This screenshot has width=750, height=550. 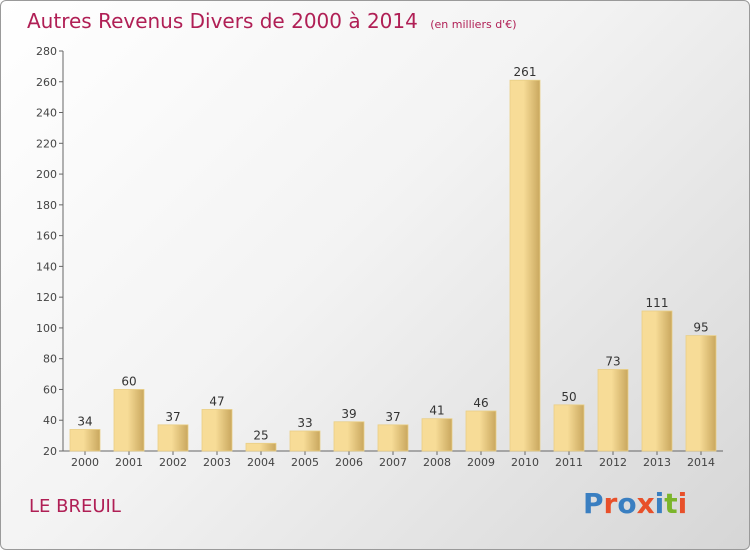 What do you see at coordinates (46, 143) in the screenshot?
I see `y-tick-label: 220` at bounding box center [46, 143].